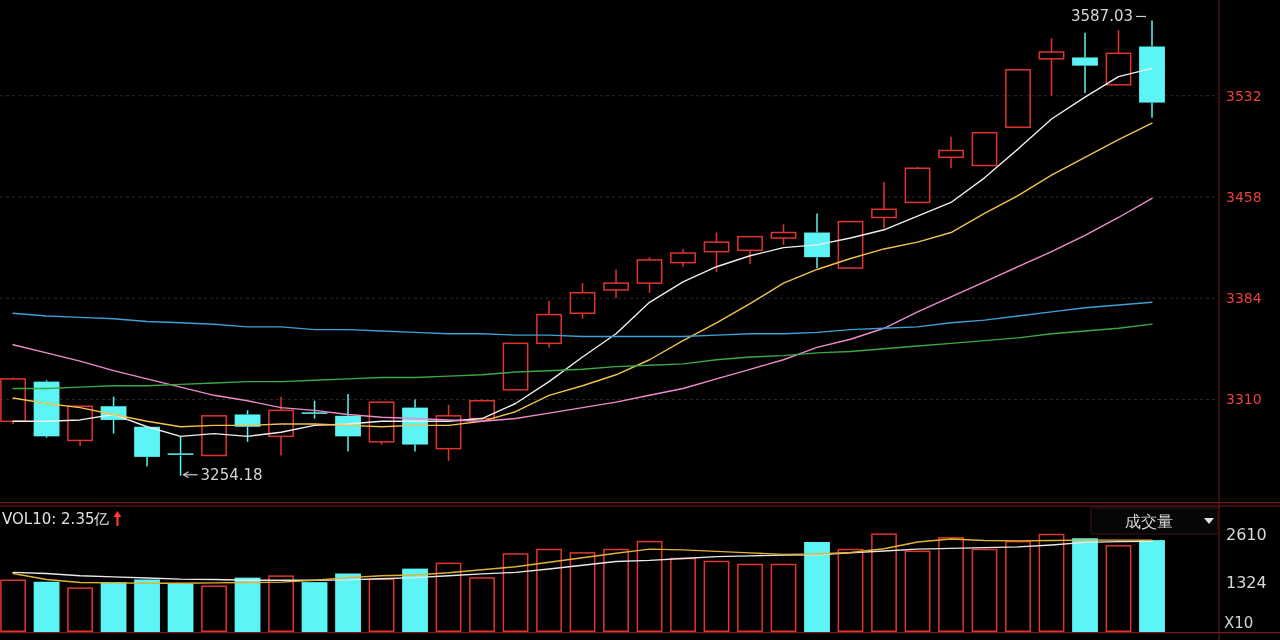  What do you see at coordinates (1244, 196) in the screenshot?
I see `y-tick-label: 3458` at bounding box center [1244, 196].